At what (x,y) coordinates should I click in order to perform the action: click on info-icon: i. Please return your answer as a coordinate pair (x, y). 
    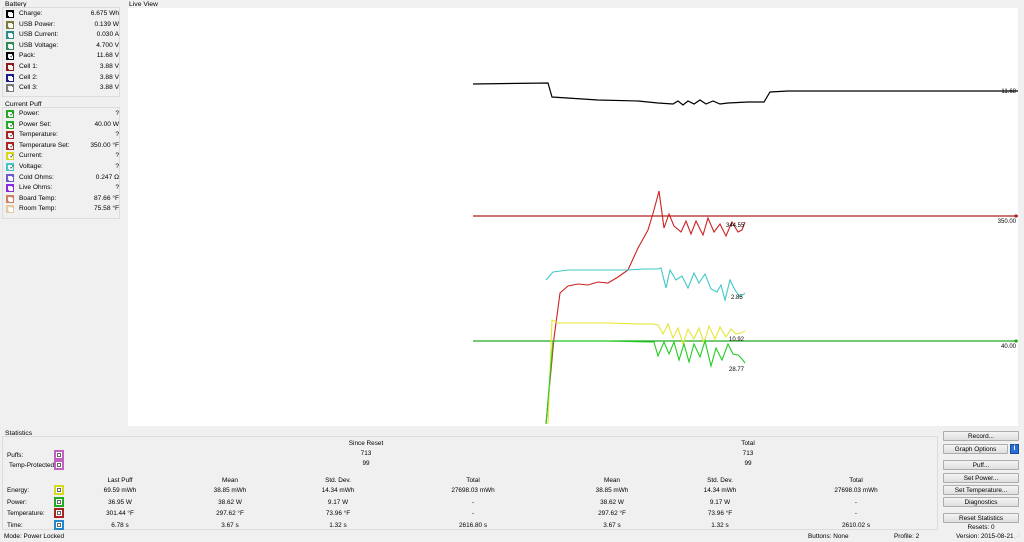
    Looking at the image, I should click on (1014, 449).